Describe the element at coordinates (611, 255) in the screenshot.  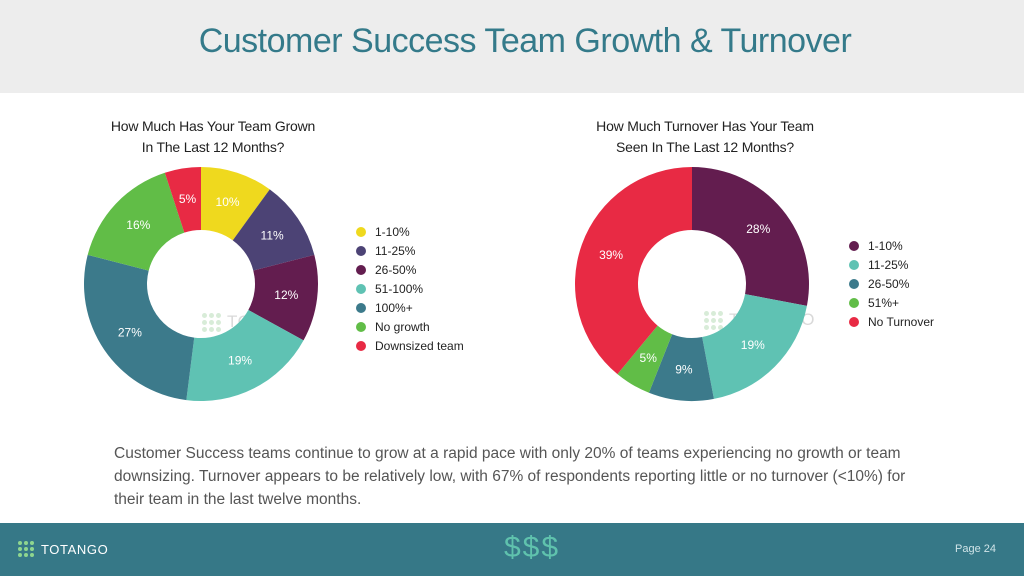
I see `donut-label-turnover-4: 39%` at that location.